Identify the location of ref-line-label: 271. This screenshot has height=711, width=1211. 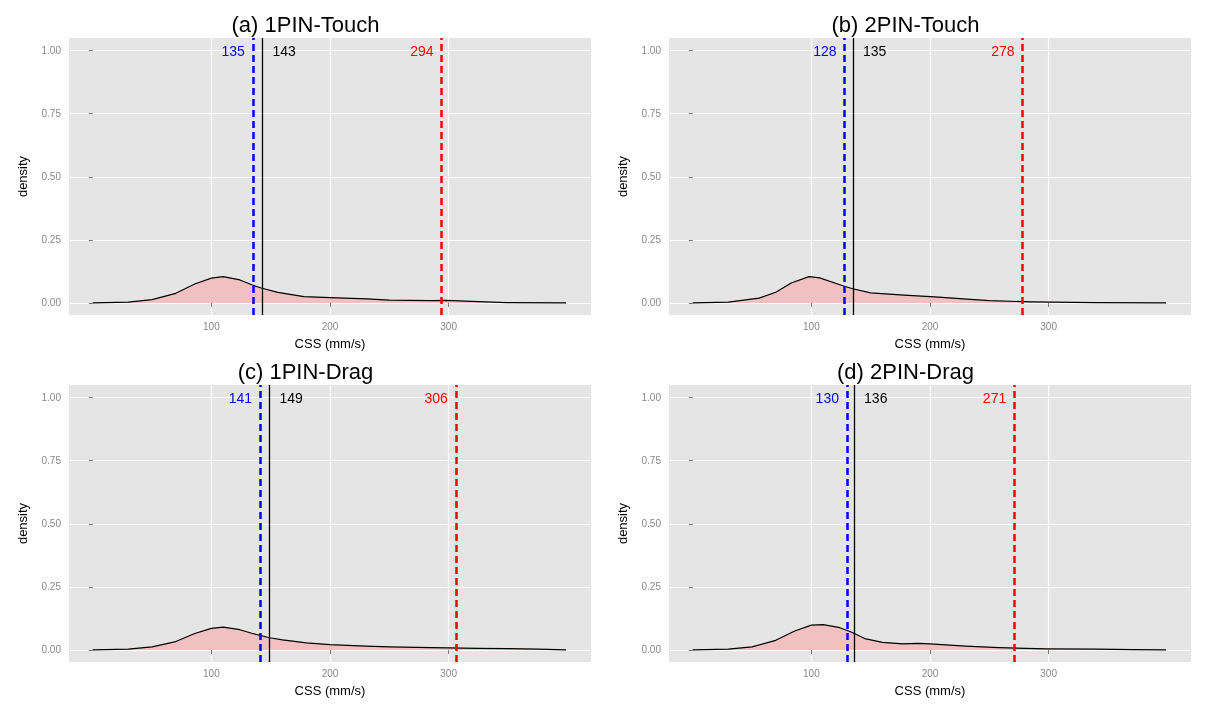
(994, 397).